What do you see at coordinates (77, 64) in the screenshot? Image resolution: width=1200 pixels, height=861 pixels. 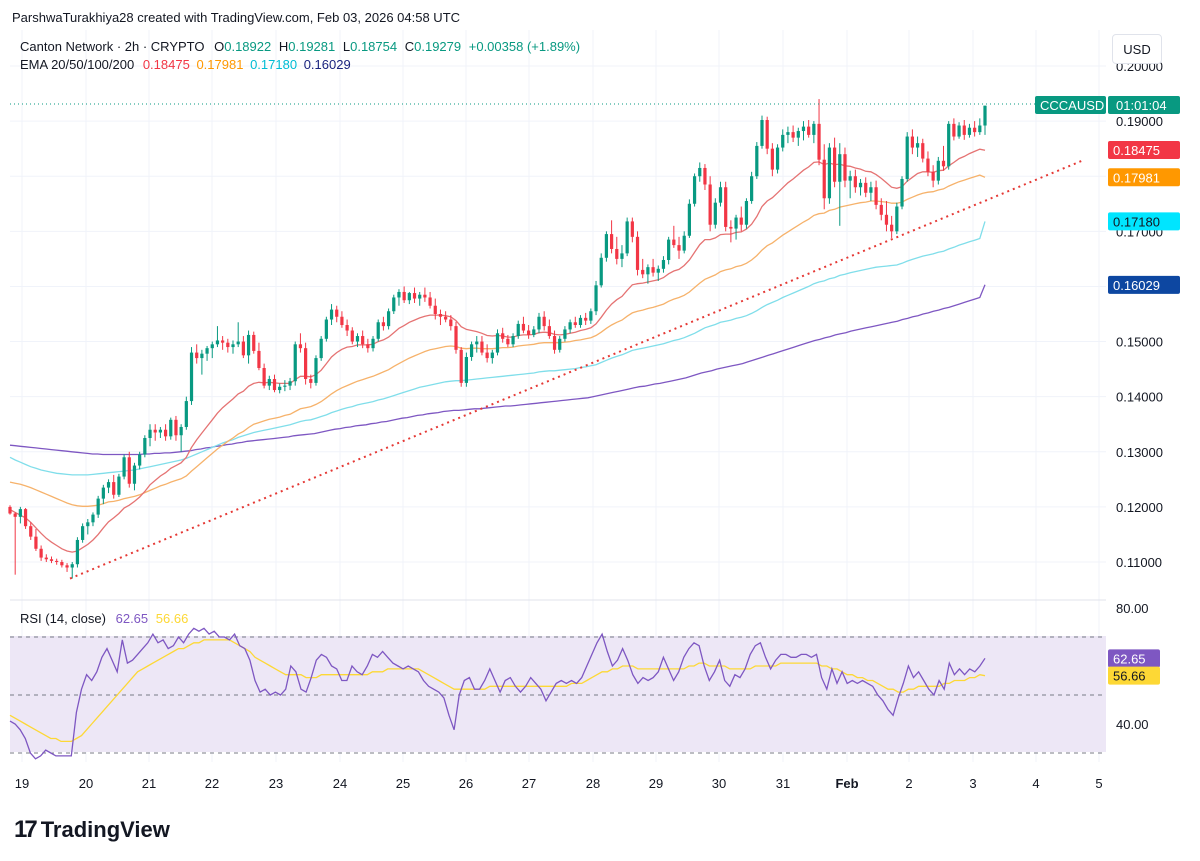 I see `ema-label: EMA 20/50/100/200` at bounding box center [77, 64].